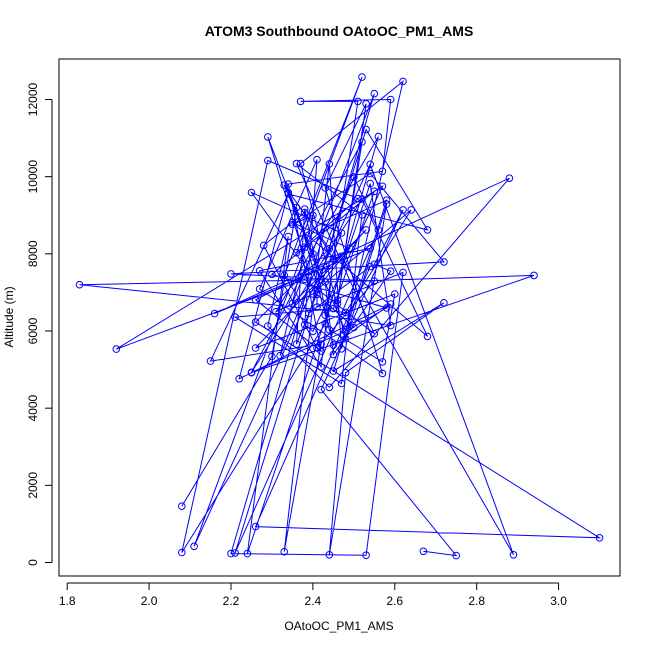 The height and width of the screenshot is (650, 650). I want to click on y-tick-label: 0, so click(33, 562).